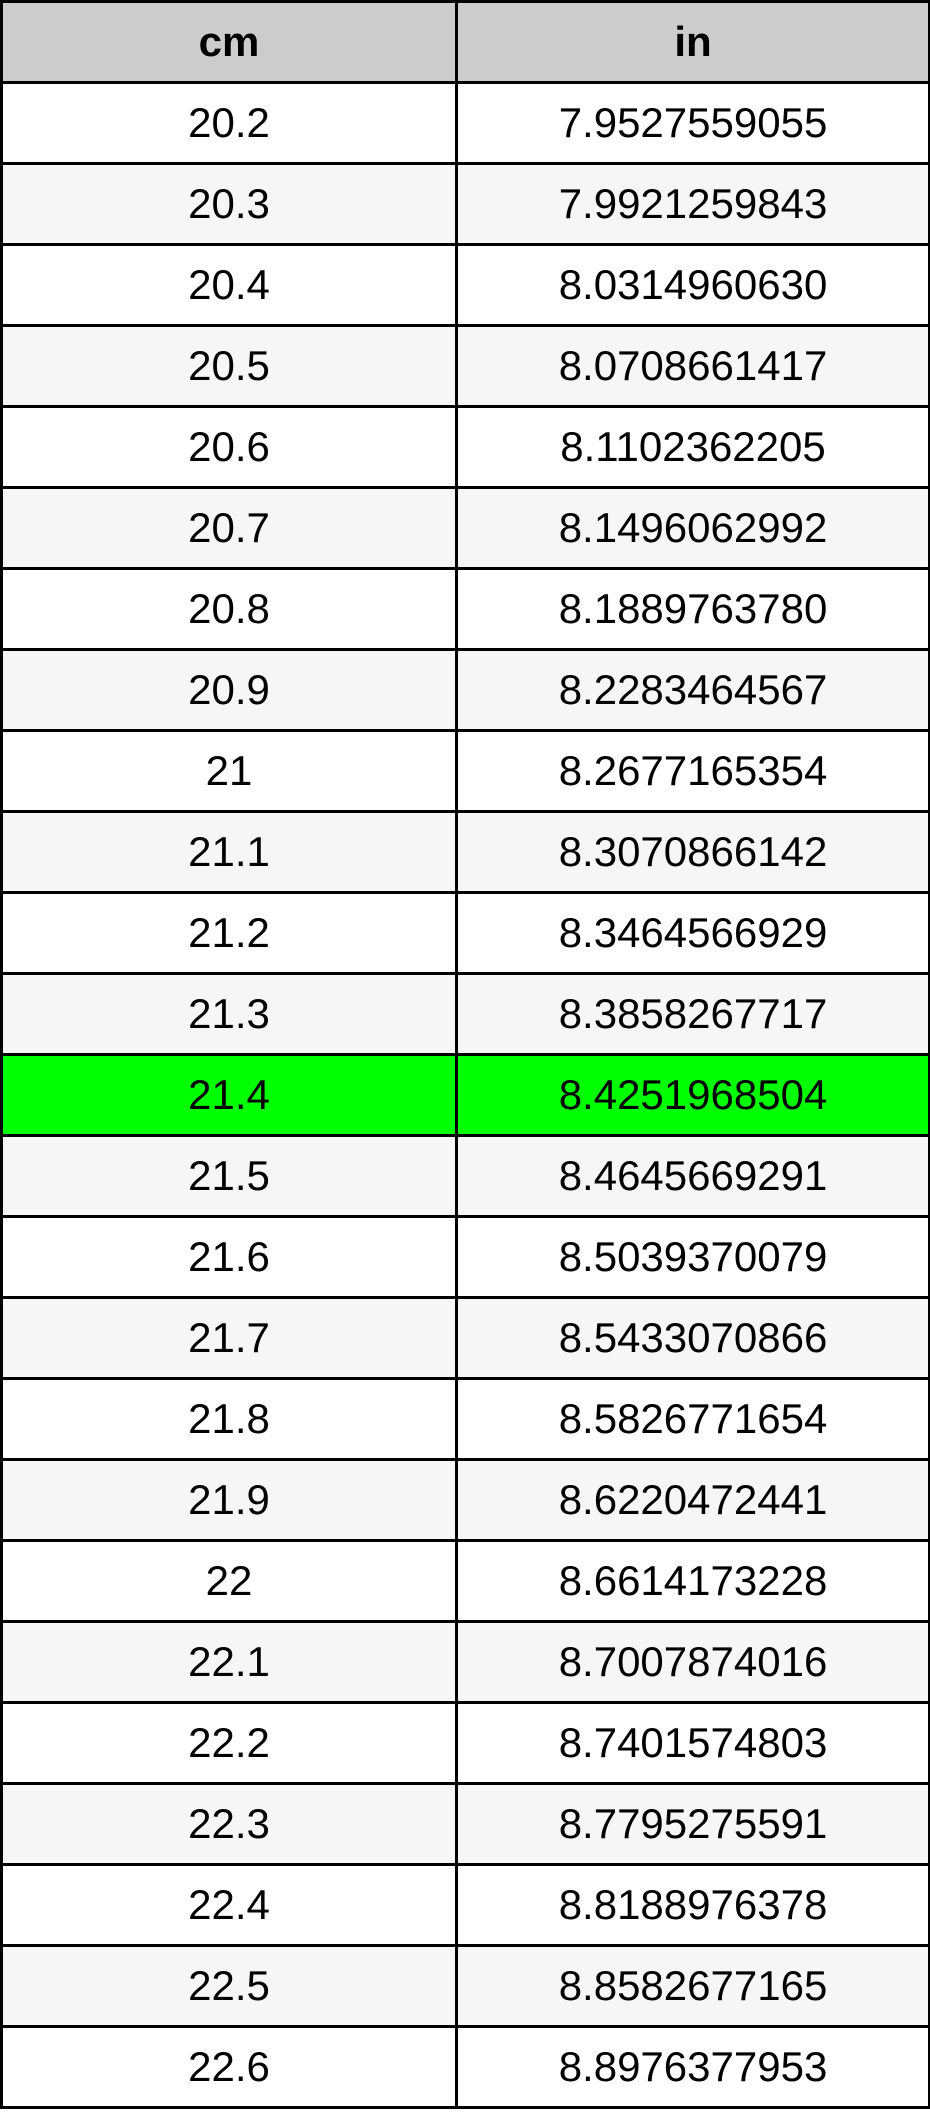 The image size is (930, 2115). I want to click on in-value-cell: 8.7401574803, so click(692, 1743).